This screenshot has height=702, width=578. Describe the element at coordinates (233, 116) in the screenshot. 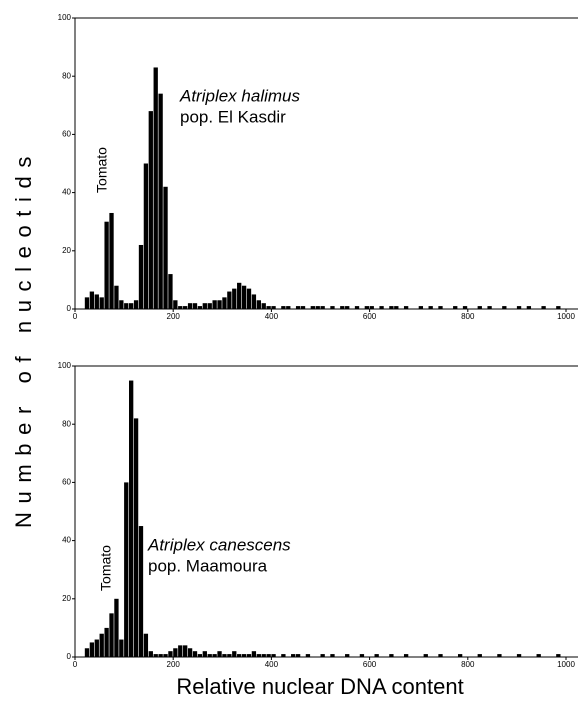

I see `annotation: pop. El Kasdir` at that location.